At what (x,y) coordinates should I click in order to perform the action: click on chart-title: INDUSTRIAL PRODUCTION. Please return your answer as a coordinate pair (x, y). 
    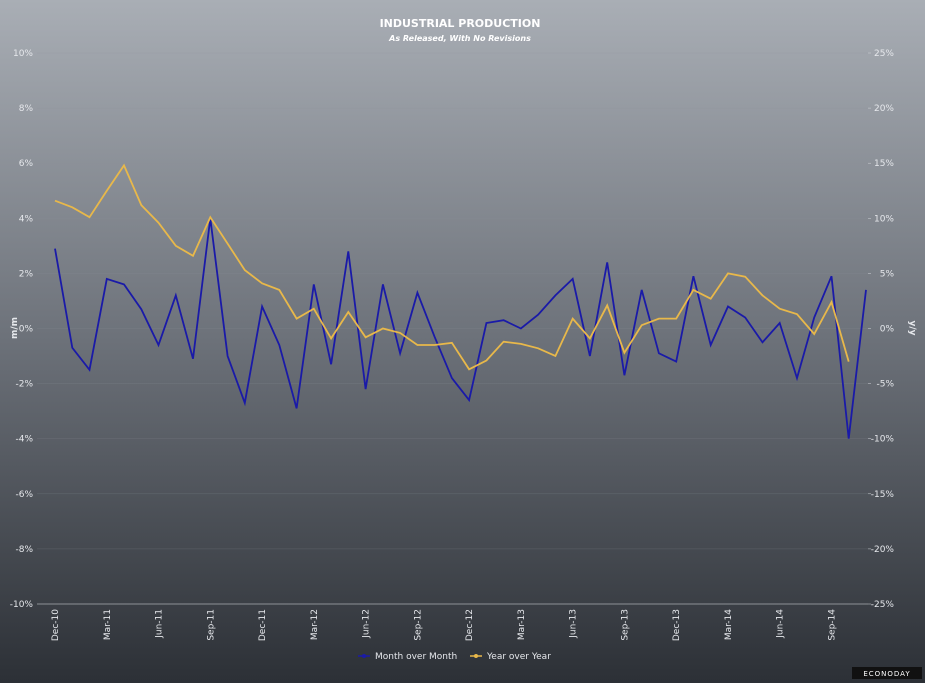
    Looking at the image, I should click on (460, 23).